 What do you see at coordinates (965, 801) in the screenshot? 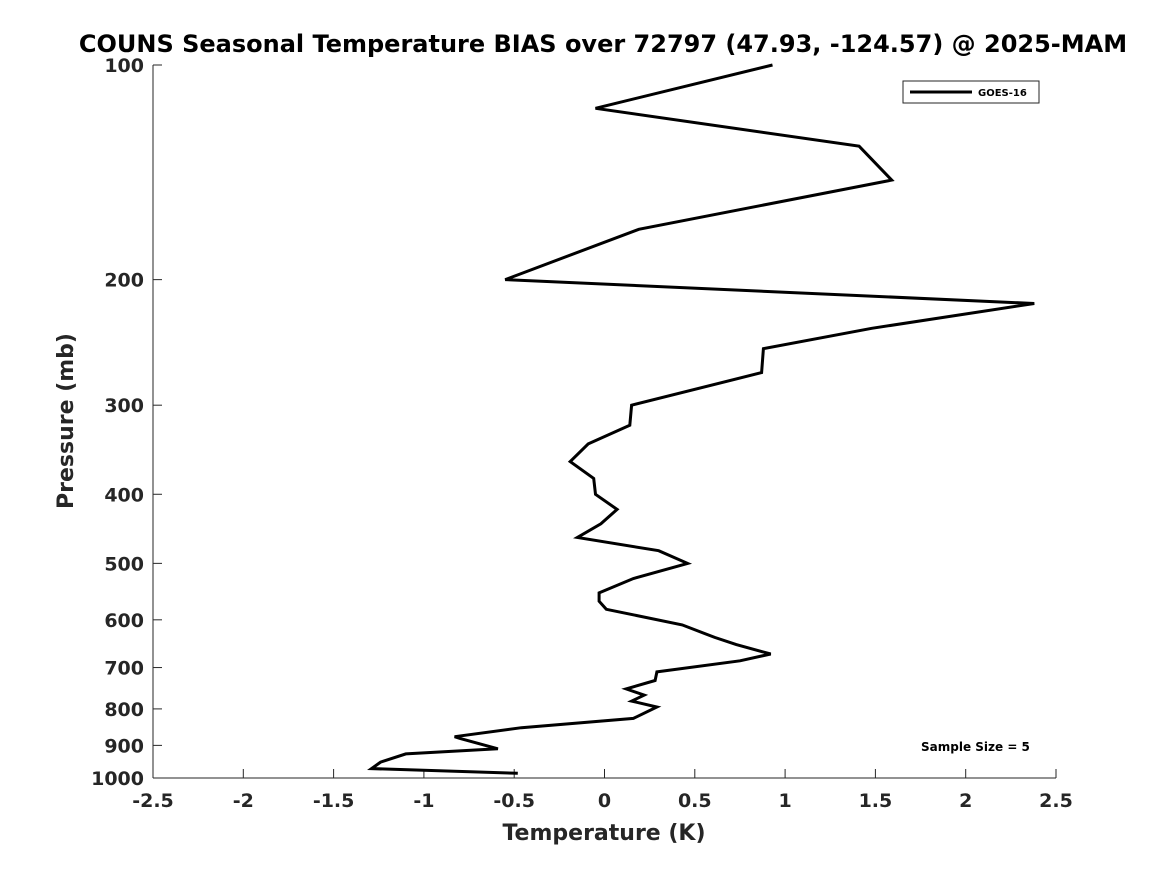
I see `x-tick-label-9: 2` at bounding box center [965, 801].